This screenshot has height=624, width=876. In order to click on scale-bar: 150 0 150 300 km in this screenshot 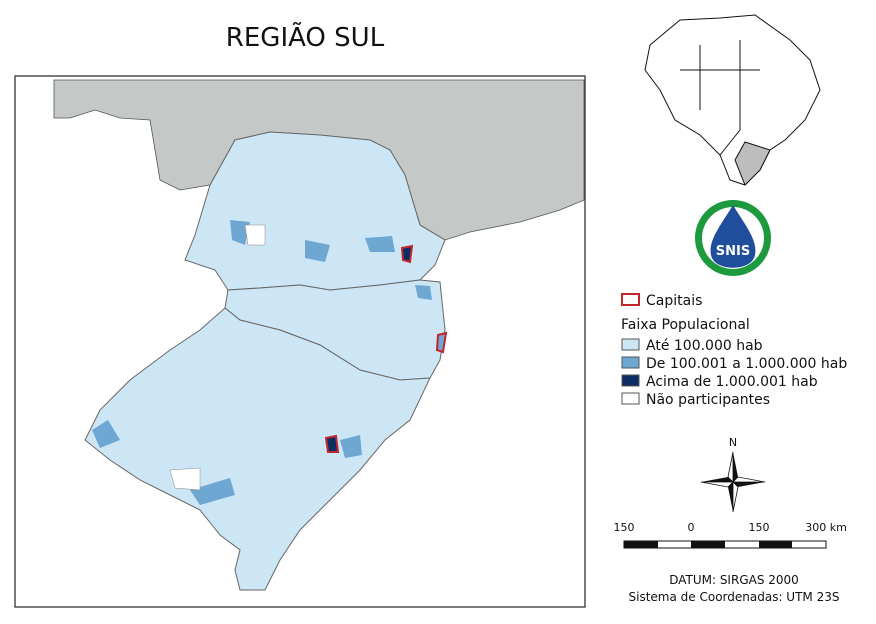, I will do `click(730, 535)`.